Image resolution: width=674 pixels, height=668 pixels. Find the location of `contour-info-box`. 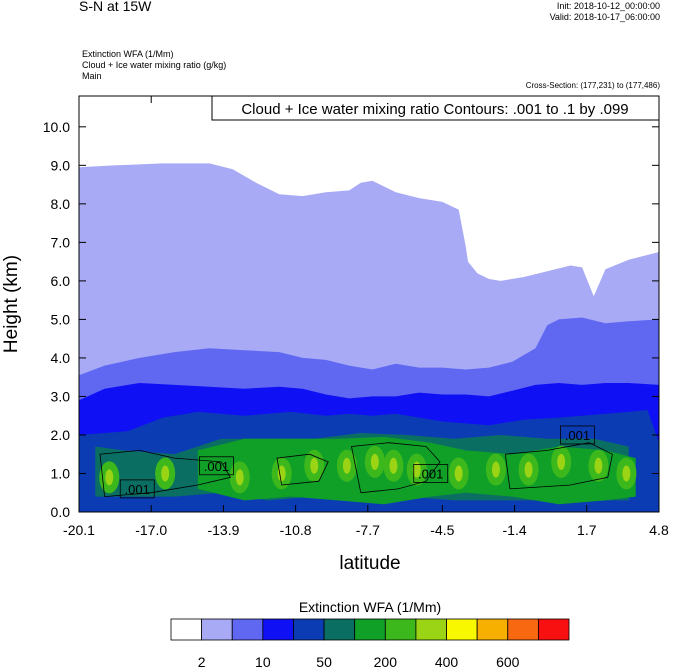

contour-info-box is located at coordinates (435, 108).